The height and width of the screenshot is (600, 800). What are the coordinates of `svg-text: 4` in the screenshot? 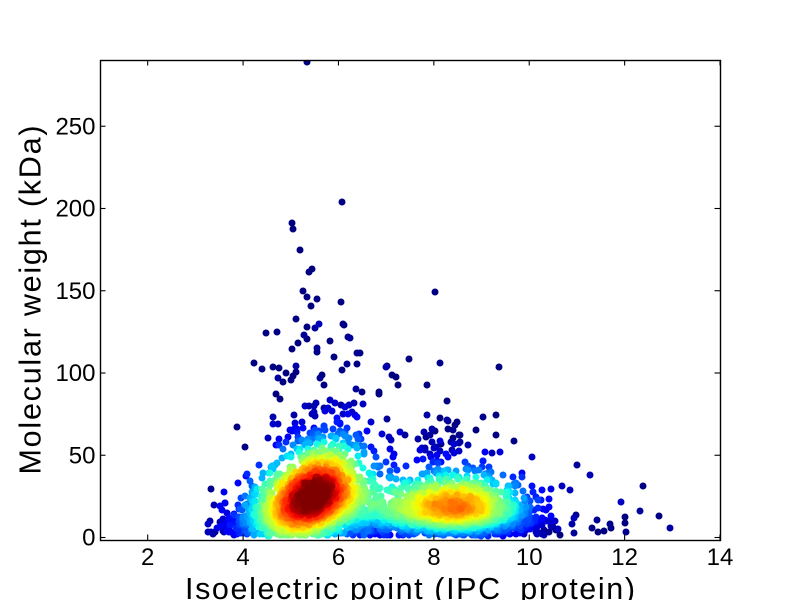 It's located at (242, 557).